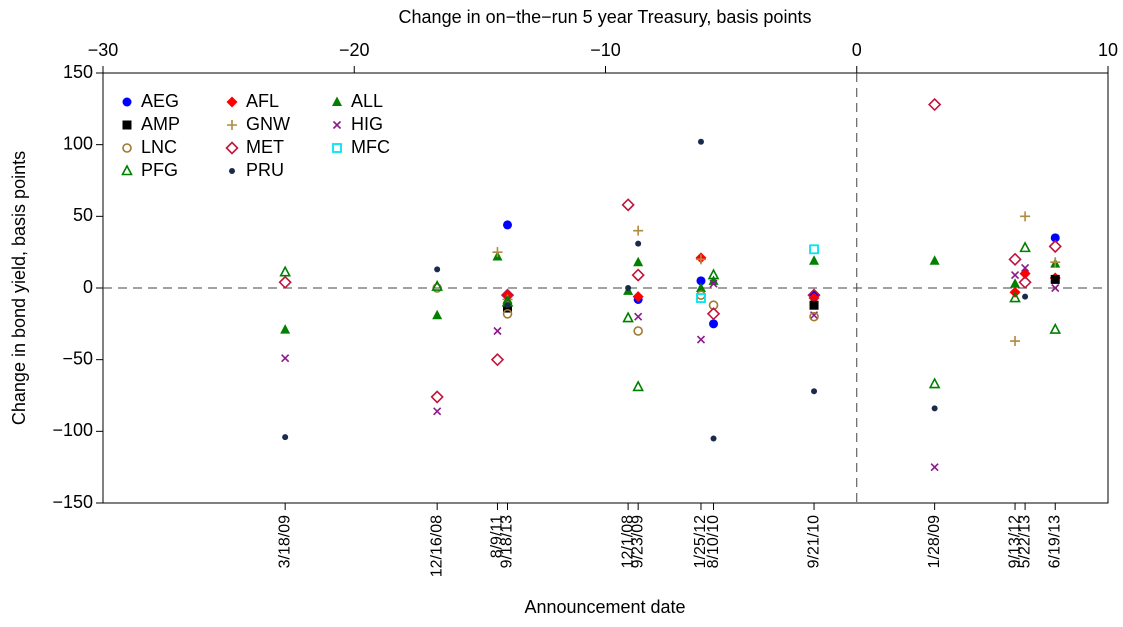  What do you see at coordinates (19, 288) in the screenshot?
I see `y-axis-title: Change in bond yield, basis points` at bounding box center [19, 288].